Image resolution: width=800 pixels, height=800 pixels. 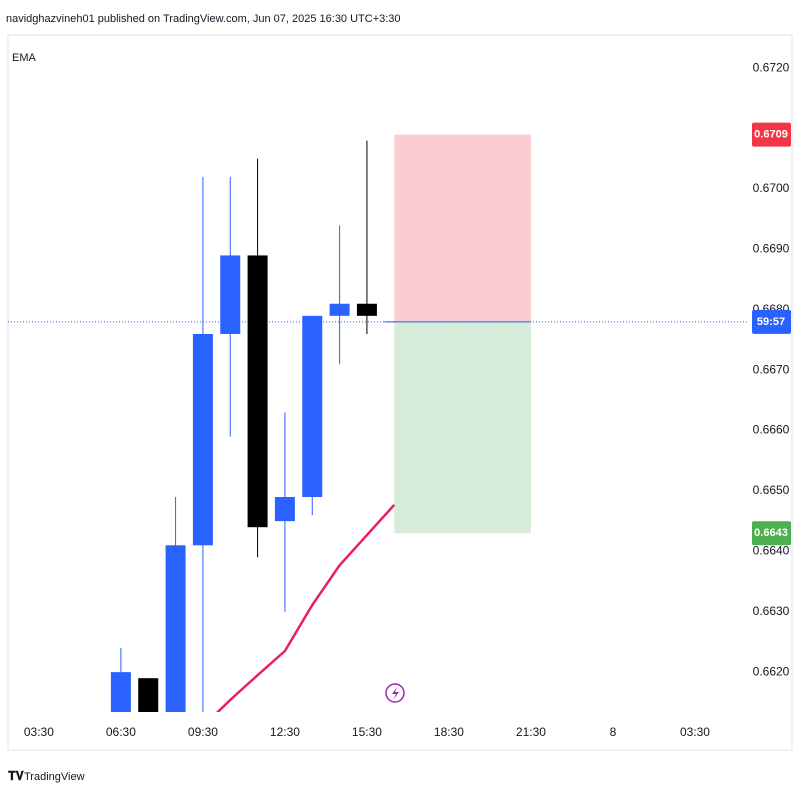 What do you see at coordinates (771, 671) in the screenshot?
I see `y-tick-label: 0.6620` at bounding box center [771, 671].